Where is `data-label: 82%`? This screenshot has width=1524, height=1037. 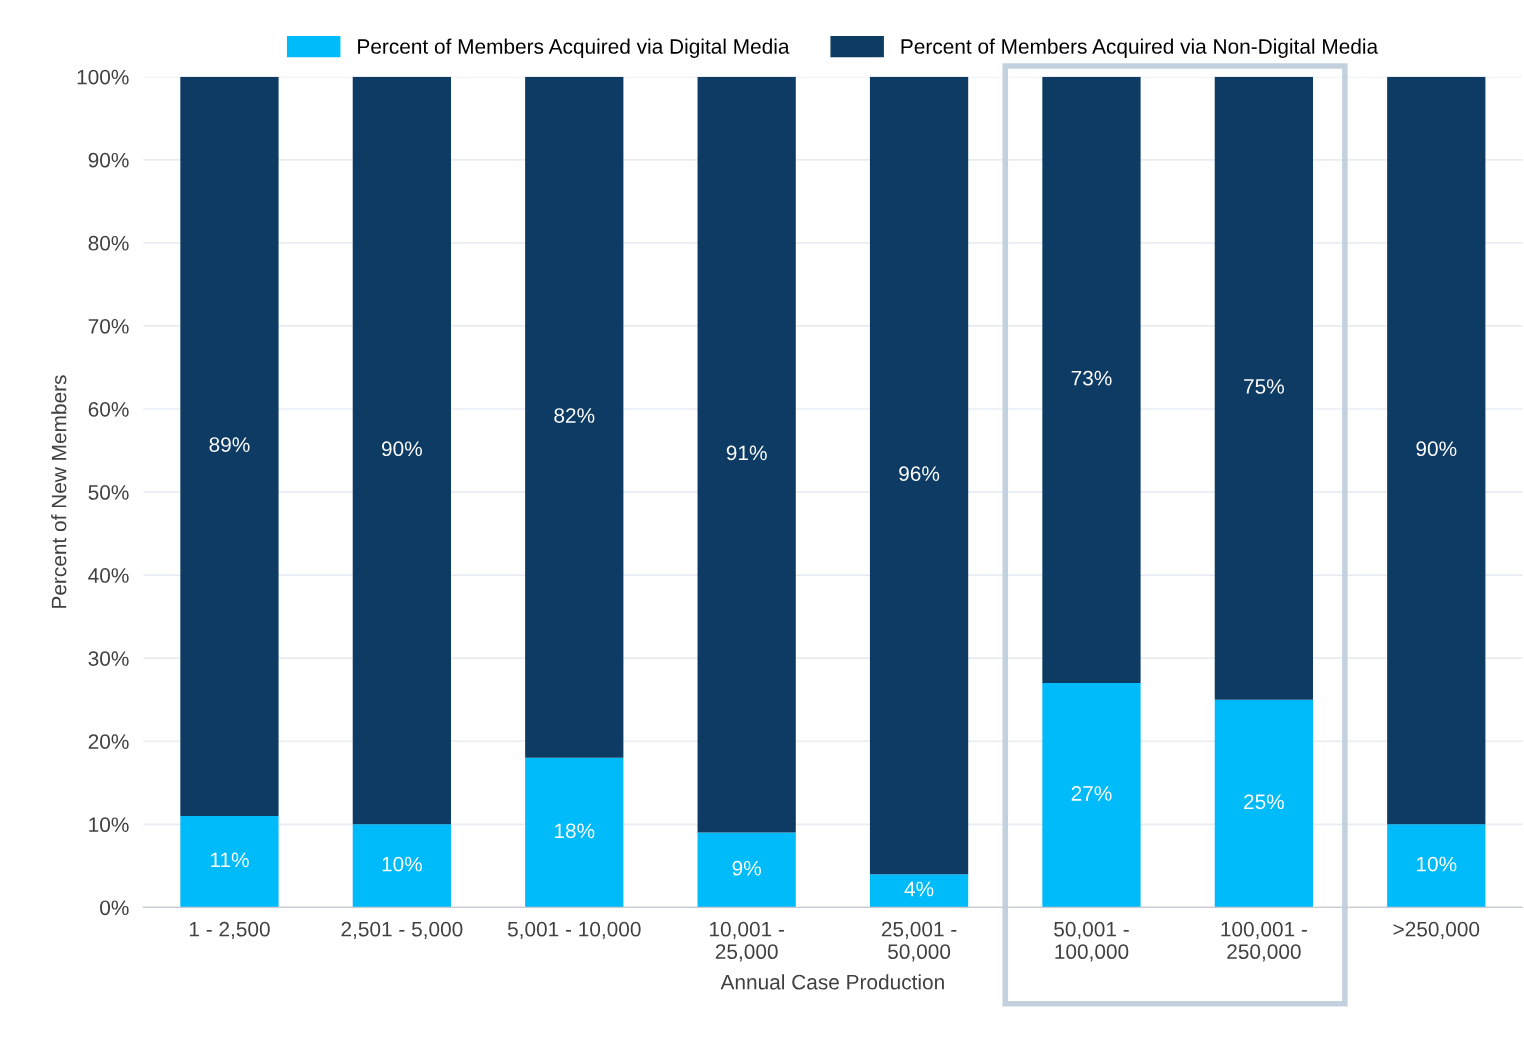 data-label: 82% is located at coordinates (574, 415).